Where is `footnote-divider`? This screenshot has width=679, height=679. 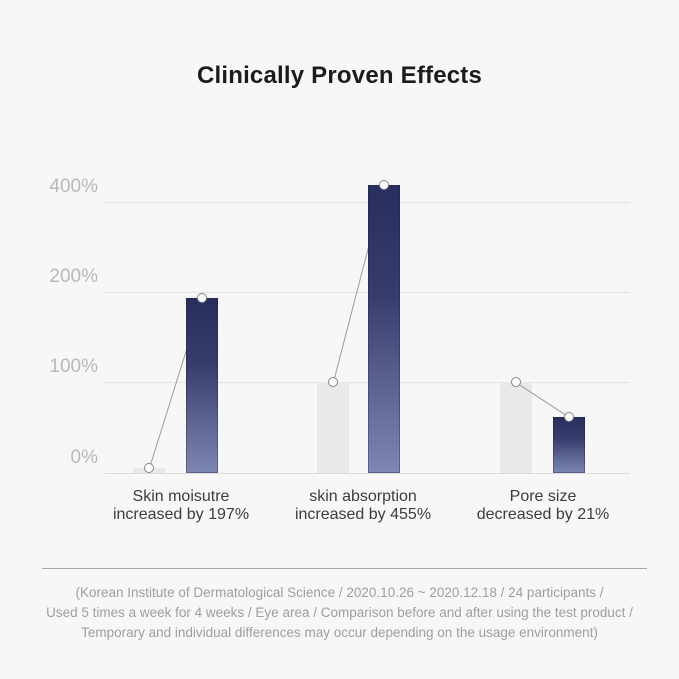 footnote-divider is located at coordinates (344, 568).